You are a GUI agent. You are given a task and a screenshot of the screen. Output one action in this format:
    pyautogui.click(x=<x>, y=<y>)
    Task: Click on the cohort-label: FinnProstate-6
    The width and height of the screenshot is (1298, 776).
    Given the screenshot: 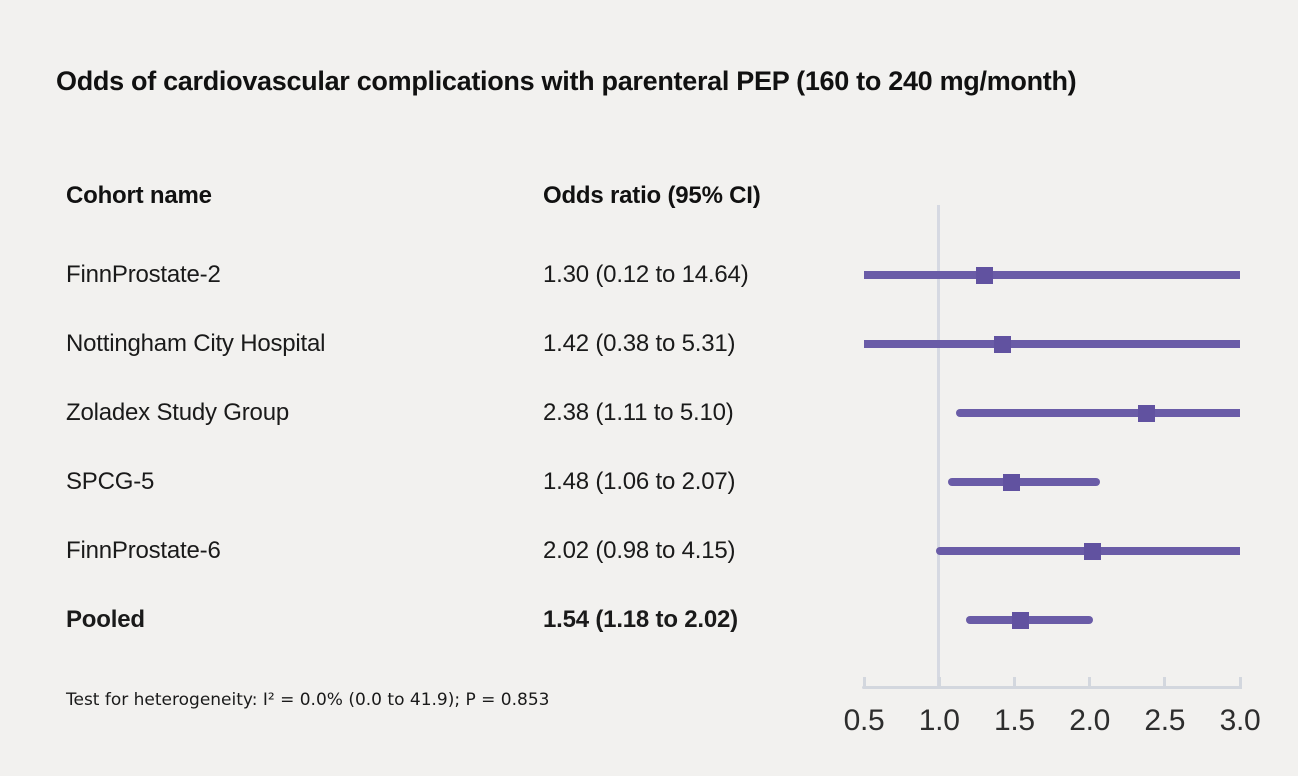 What is the action you would take?
    pyautogui.click(x=143, y=550)
    